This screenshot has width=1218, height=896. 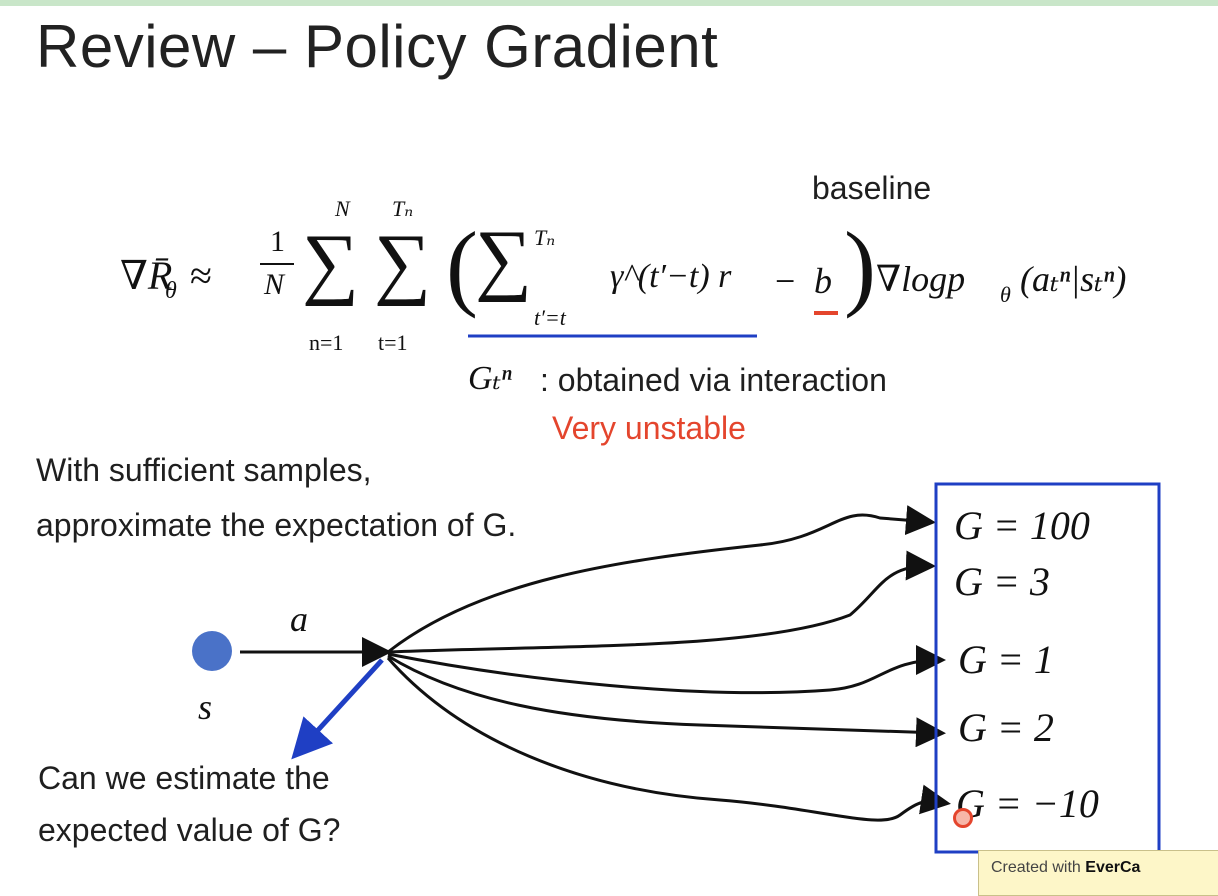 I want to click on outcome-gneg10: G = −10, so click(x=1027, y=803).